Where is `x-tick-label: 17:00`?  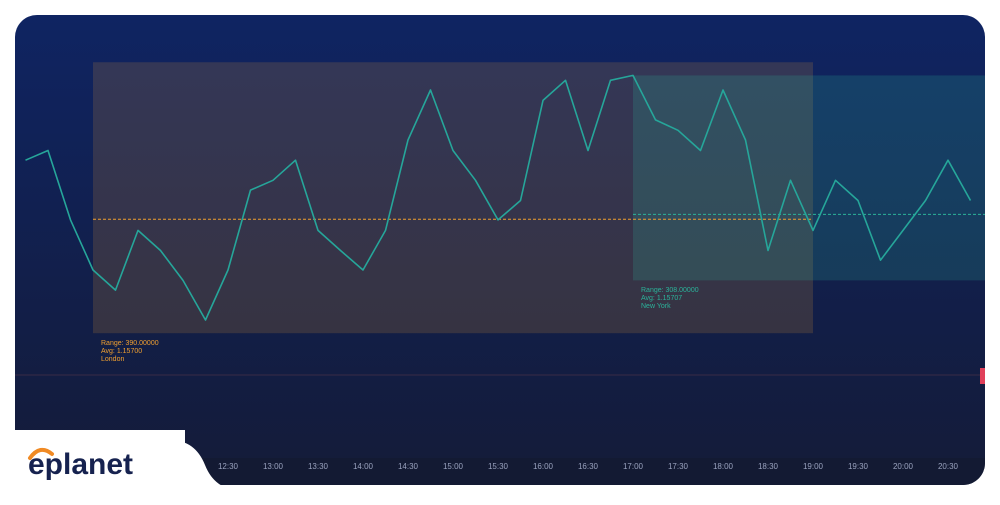
x-tick-label: 17:00 is located at coordinates (633, 466).